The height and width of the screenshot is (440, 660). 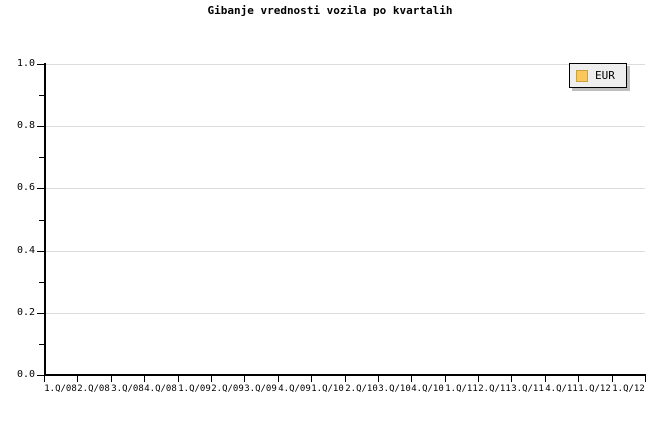 What do you see at coordinates (93, 389) in the screenshot?
I see `x-axis-tick-label: 2.Q/08` at bounding box center [93, 389].